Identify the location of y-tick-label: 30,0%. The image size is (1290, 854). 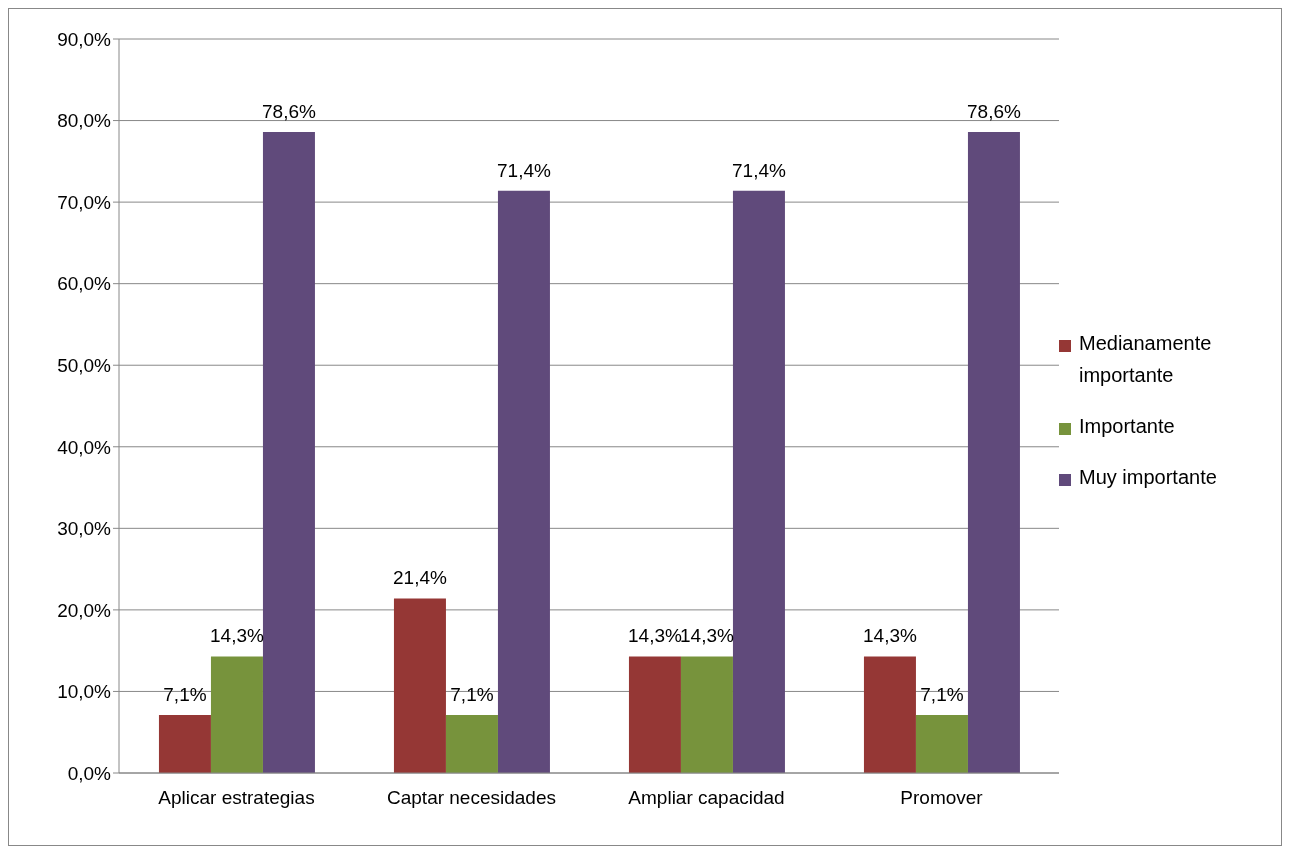
(84, 529).